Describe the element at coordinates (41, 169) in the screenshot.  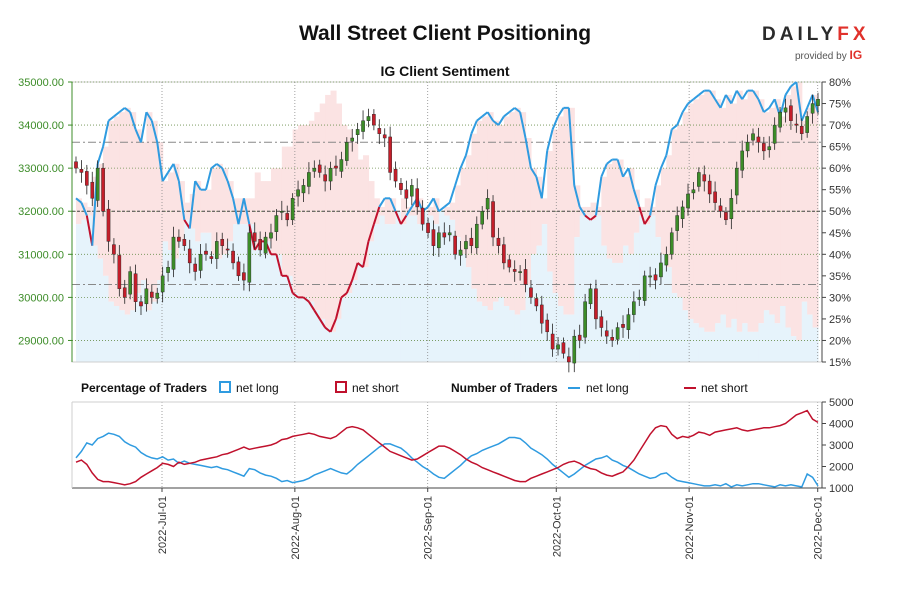
I see `price-tick-label: 33000.00` at that location.